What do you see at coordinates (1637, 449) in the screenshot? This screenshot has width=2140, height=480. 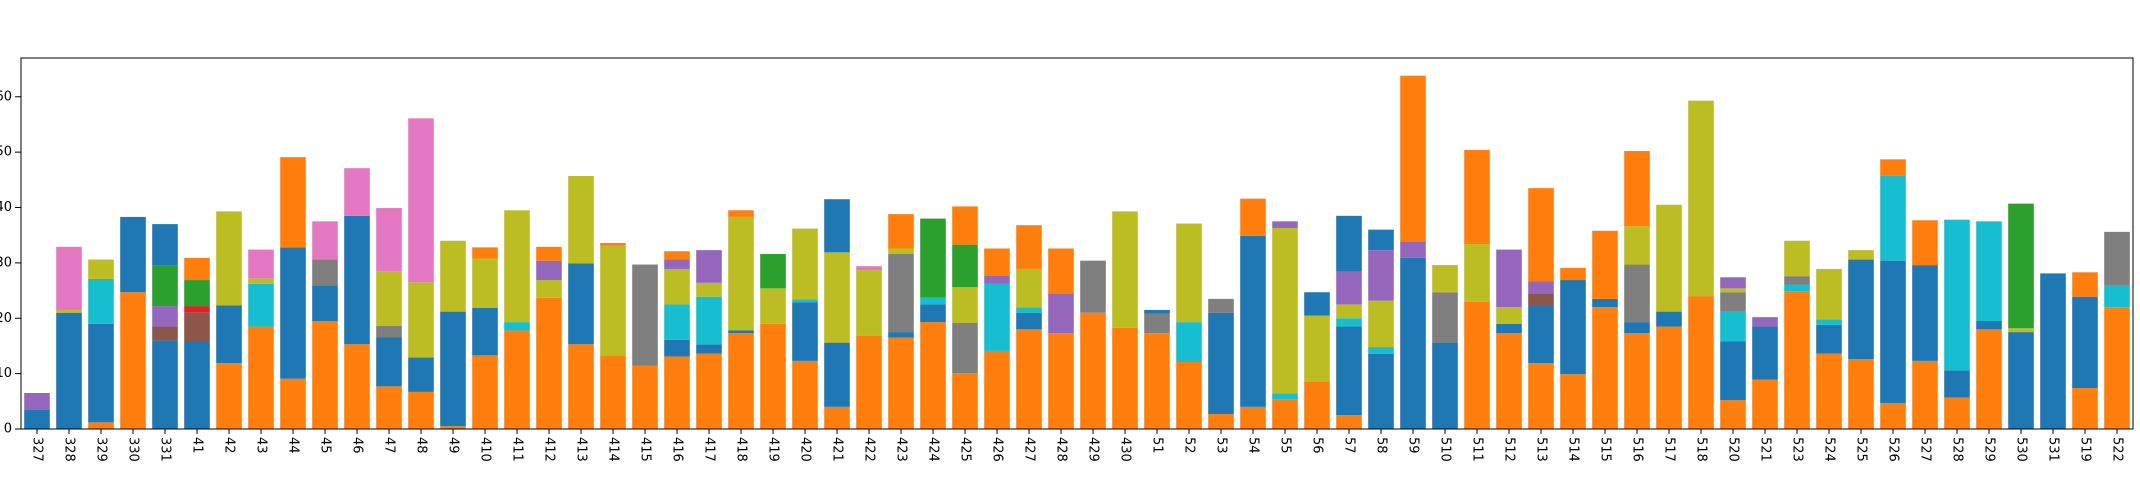 I see `x-tick-label: 516` at bounding box center [1637, 449].